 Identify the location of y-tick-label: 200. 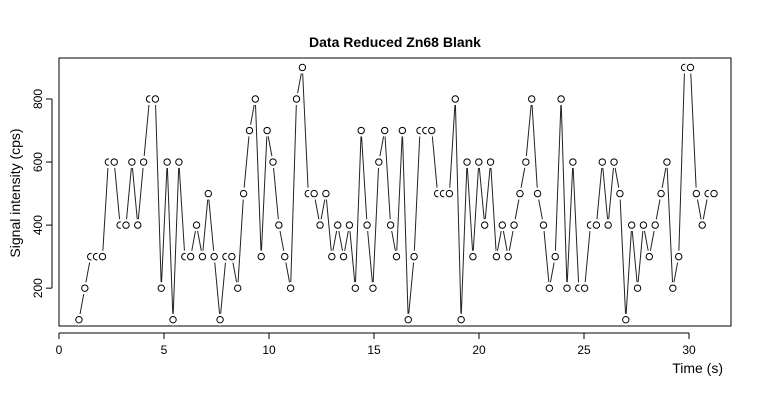
(38, 288).